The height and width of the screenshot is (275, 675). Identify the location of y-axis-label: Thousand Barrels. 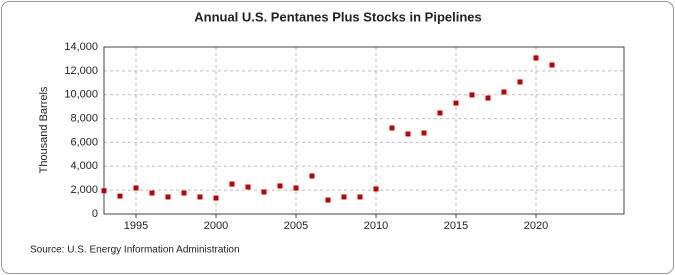
(44, 129).